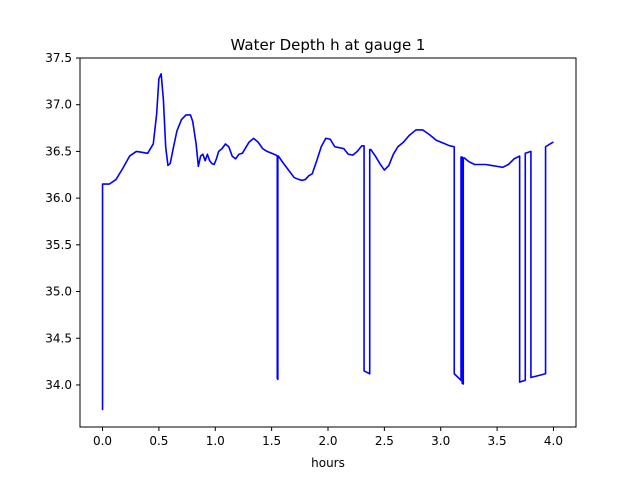 The height and width of the screenshot is (480, 640). What do you see at coordinates (58, 198) in the screenshot?
I see `y-tick-label: 36.0` at bounding box center [58, 198].